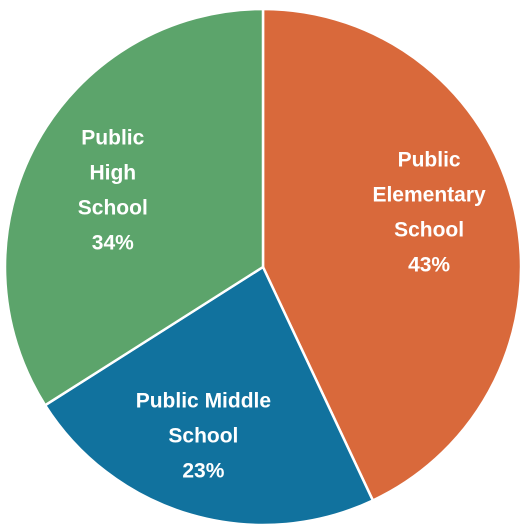 Image resolution: width=520 pixels, height=527 pixels. Describe the element at coordinates (203, 401) in the screenshot. I see `slice-name-line: Public Middle` at that location.